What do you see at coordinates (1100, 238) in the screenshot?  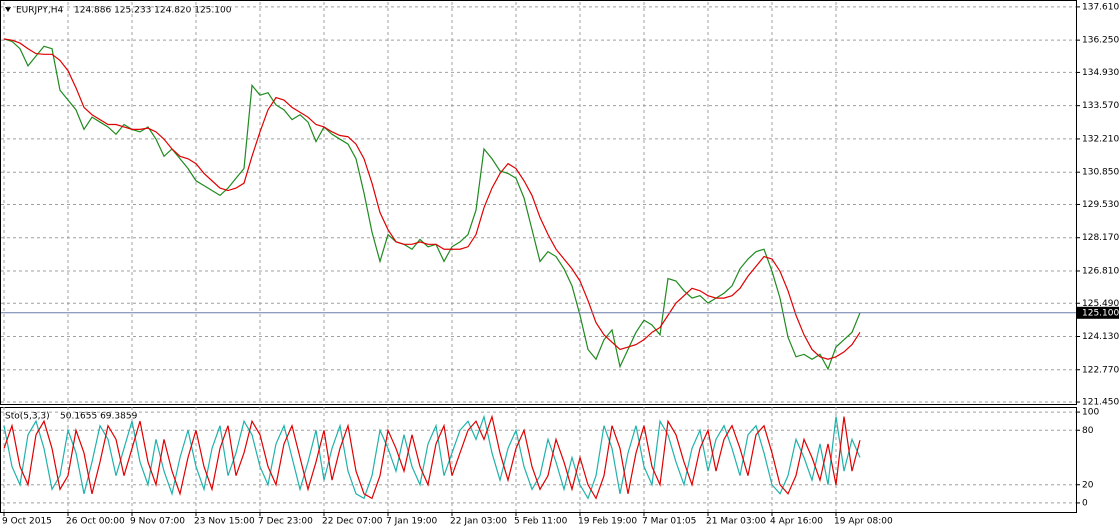 I see `y-tick-label: 128.170` at bounding box center [1100, 238].